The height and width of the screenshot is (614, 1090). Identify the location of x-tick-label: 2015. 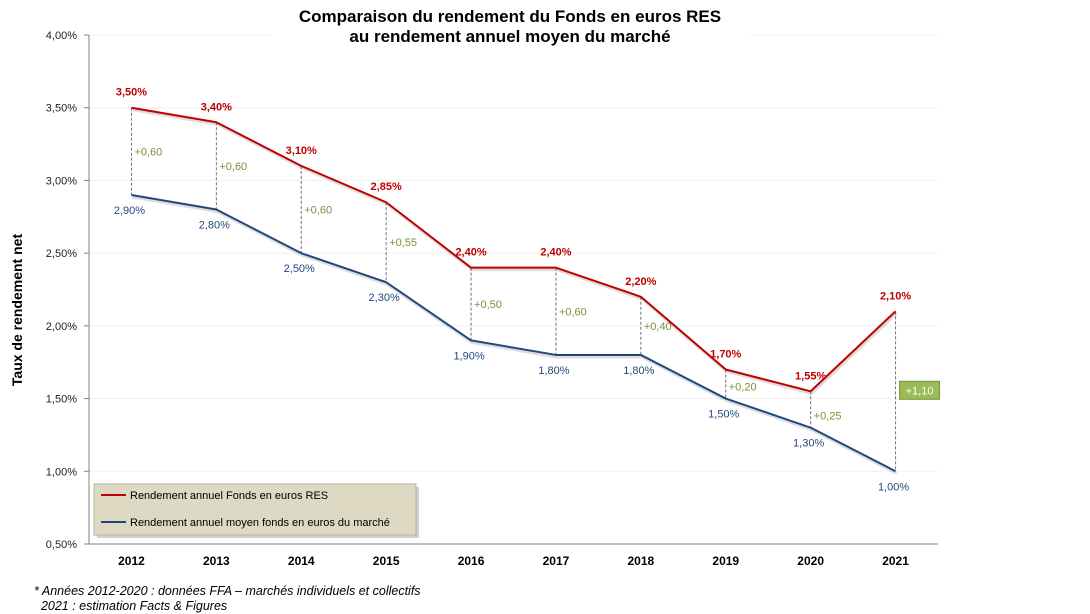
(386, 561).